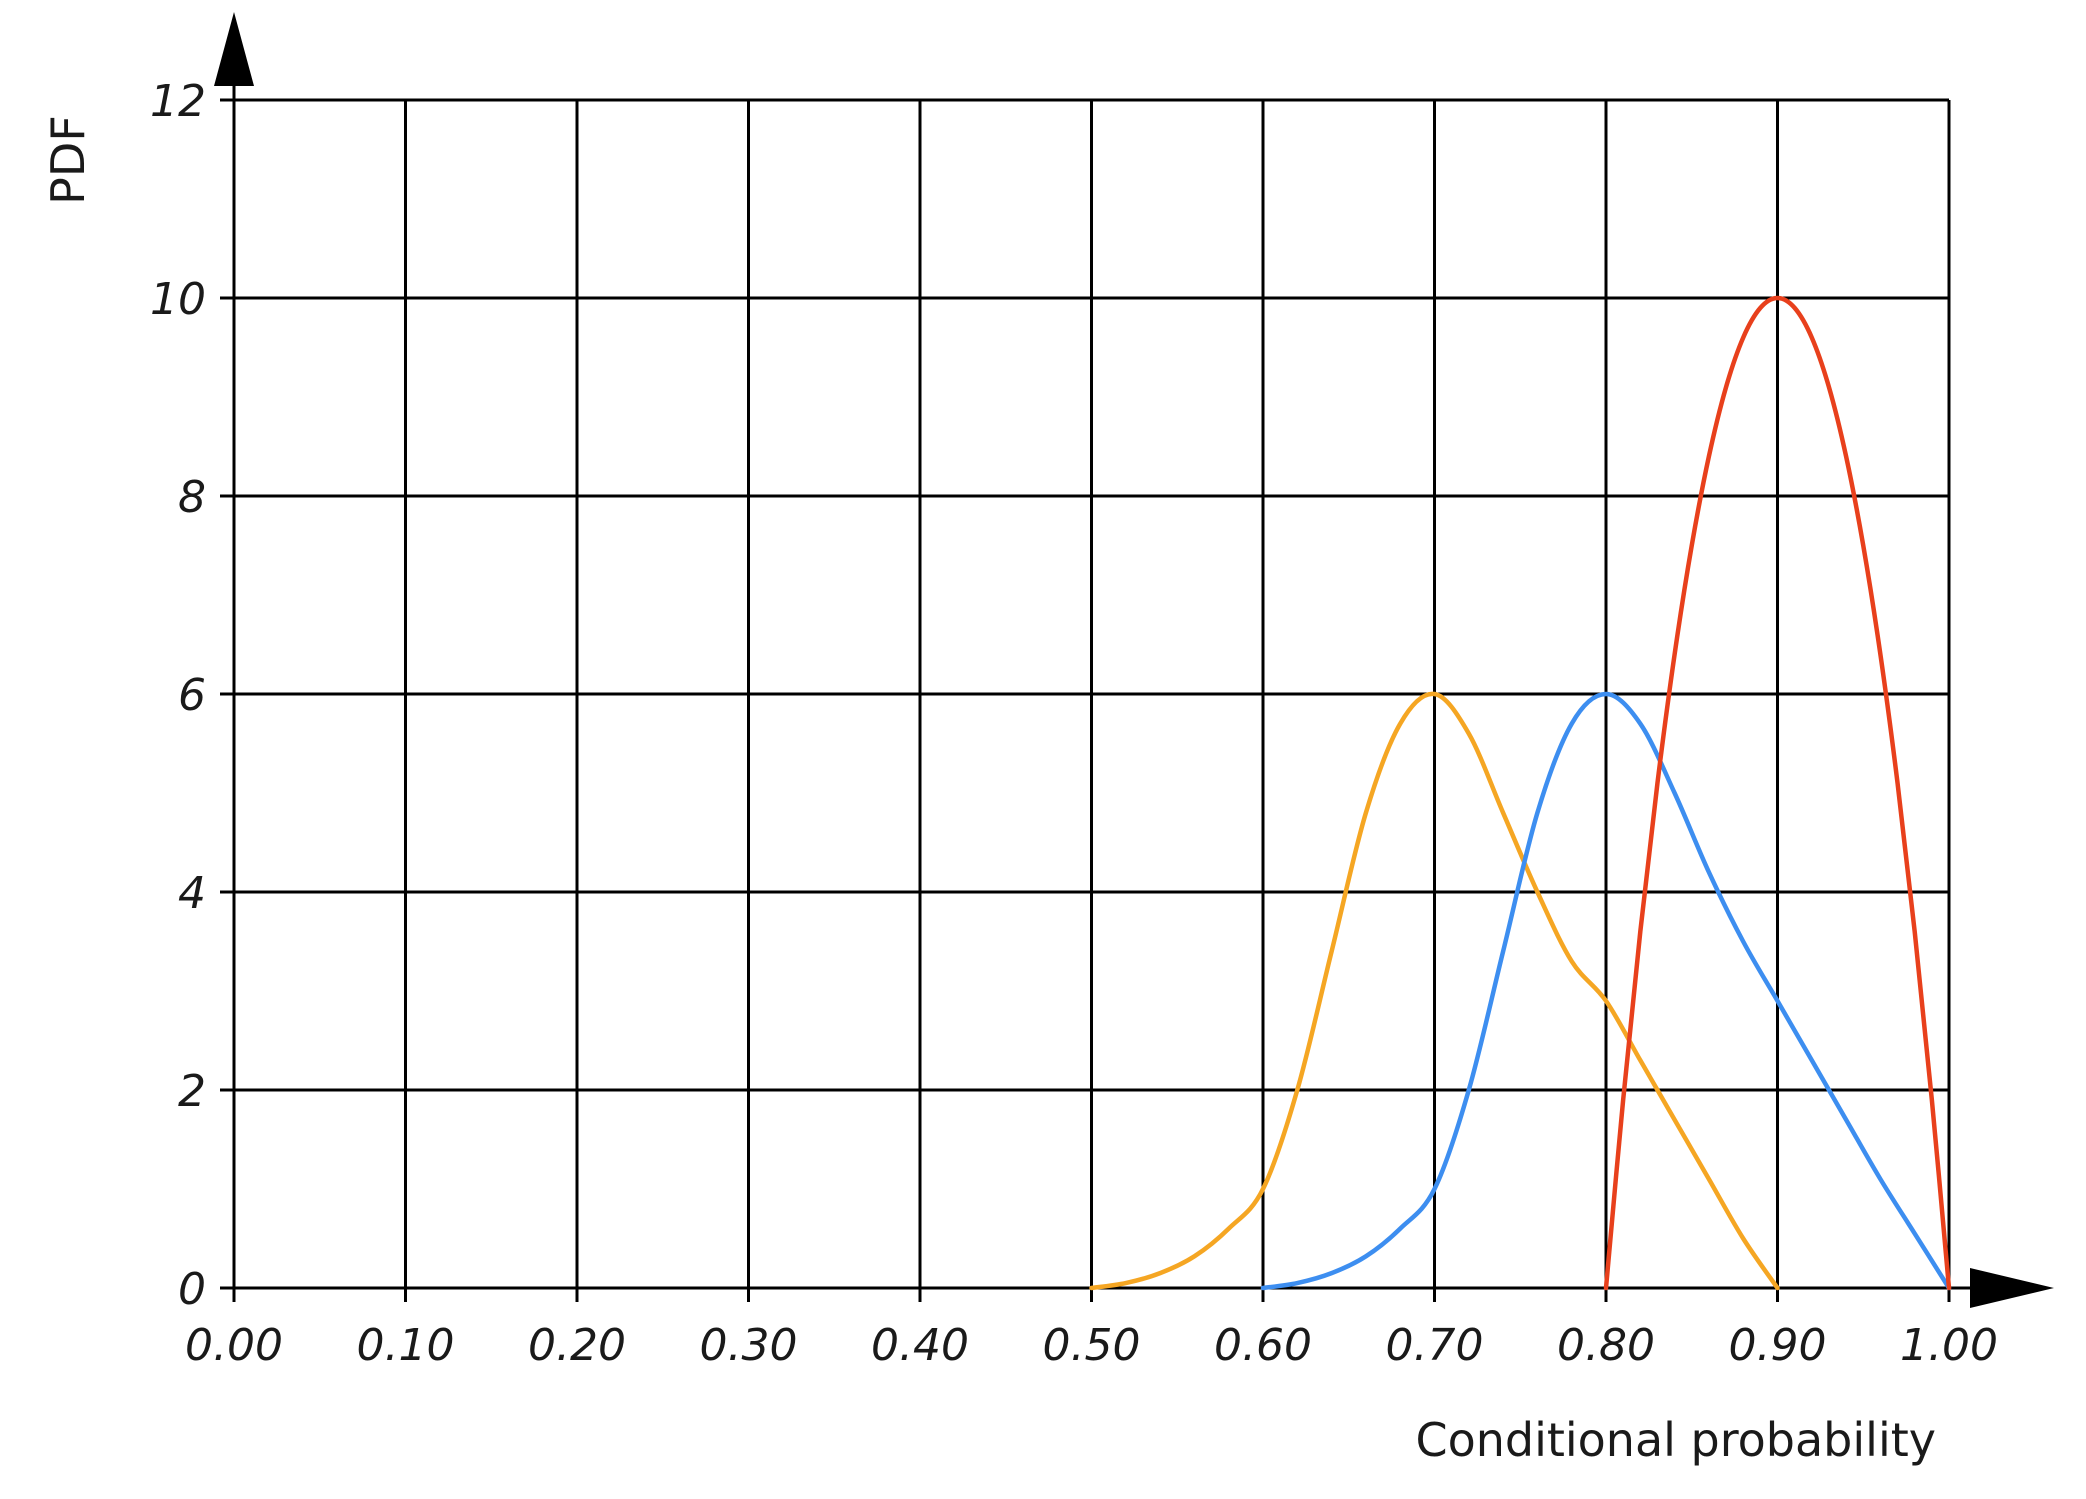 The width and height of the screenshot is (2086, 1499). I want to click on x-tick-label: 0.00, so click(234, 1345).